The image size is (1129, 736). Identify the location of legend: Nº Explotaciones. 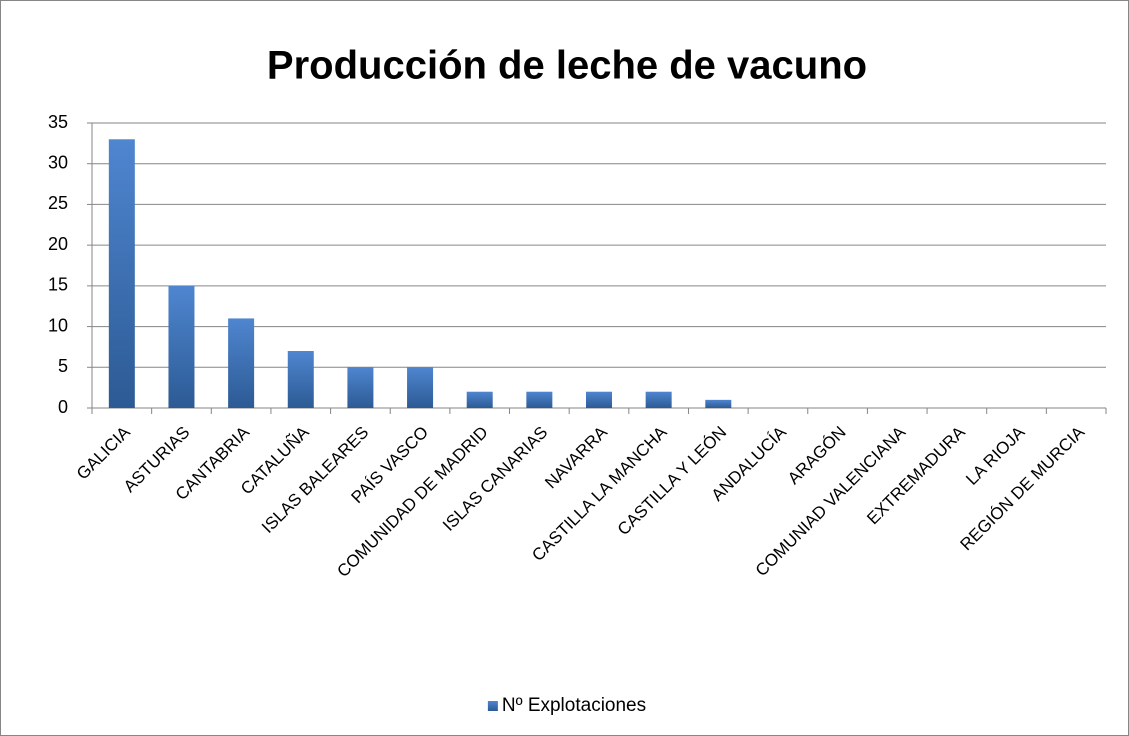
(566, 705).